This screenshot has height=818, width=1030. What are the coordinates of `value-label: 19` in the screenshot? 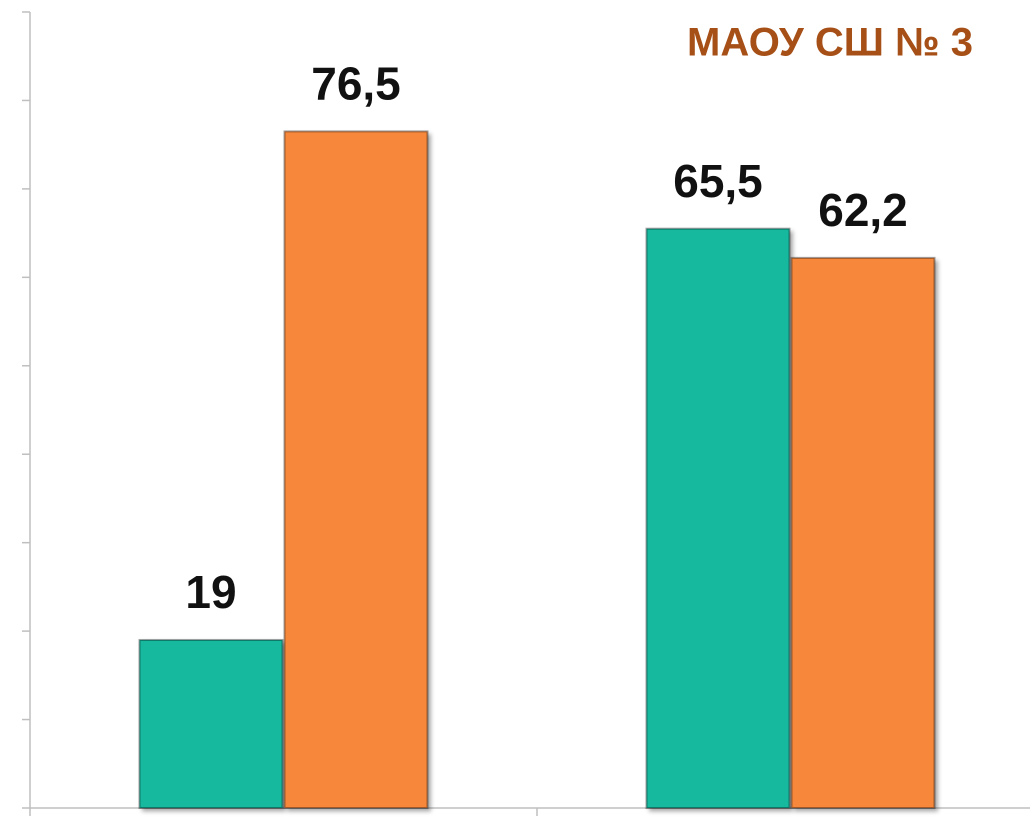 It's located at (210, 592).